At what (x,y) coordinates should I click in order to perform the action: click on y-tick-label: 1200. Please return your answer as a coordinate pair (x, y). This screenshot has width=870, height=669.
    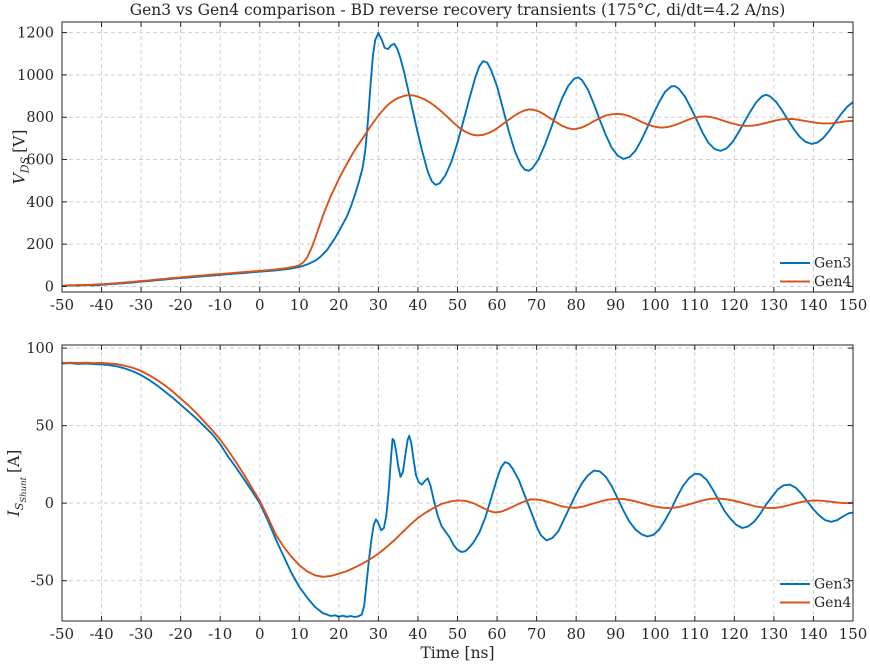
    Looking at the image, I should click on (35, 34).